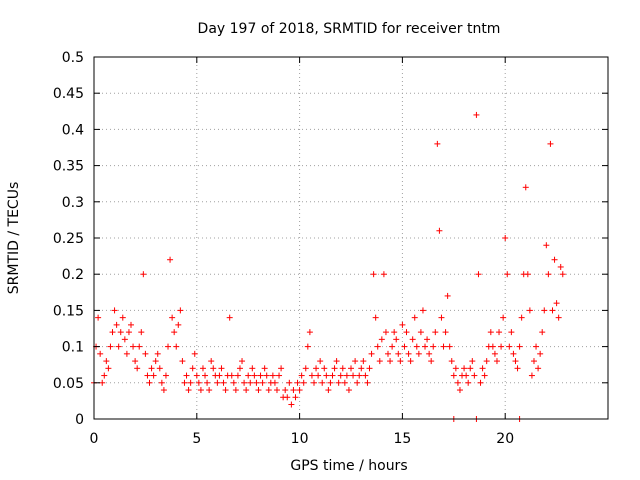 The image size is (640, 480). Describe the element at coordinates (68, 311) in the screenshot. I see `y-tick-label: 0.15` at that location.